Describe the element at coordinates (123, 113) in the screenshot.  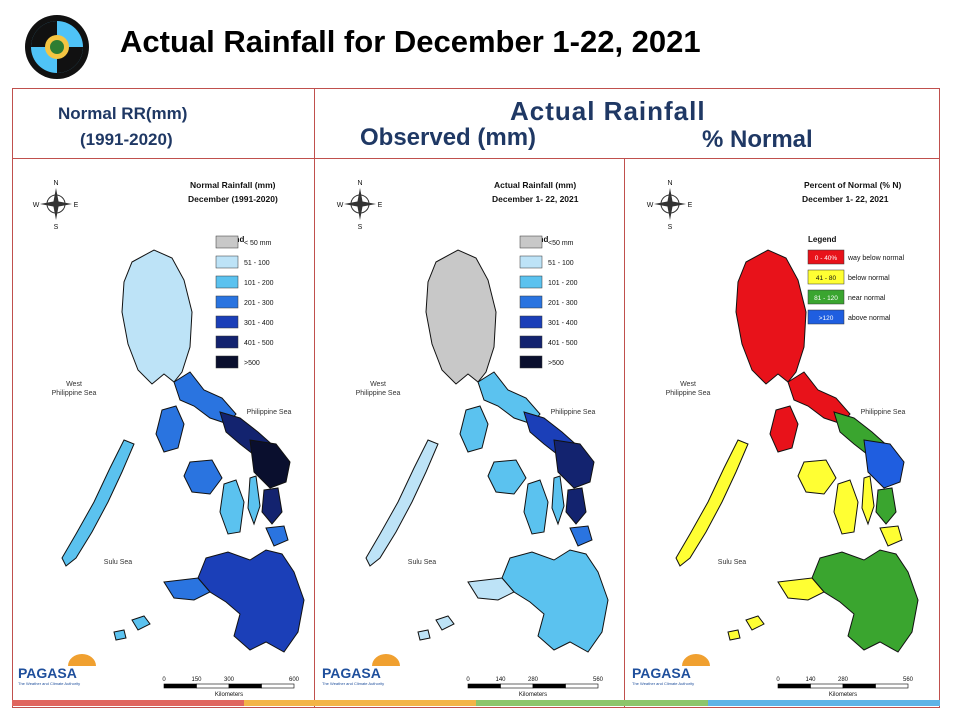
I see `normal-label-line1: Normal RR(mm)` at that location.